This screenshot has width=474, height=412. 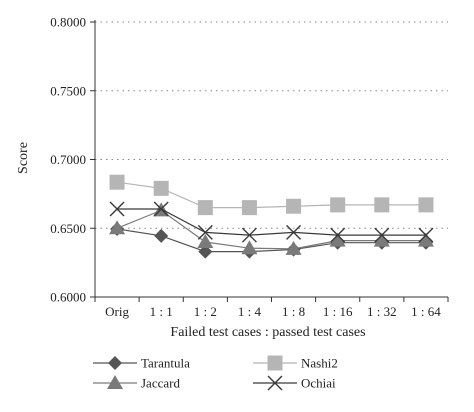 What do you see at coordinates (250, 311) in the screenshot?
I see `x-tick-label: 1 : 4` at bounding box center [250, 311].